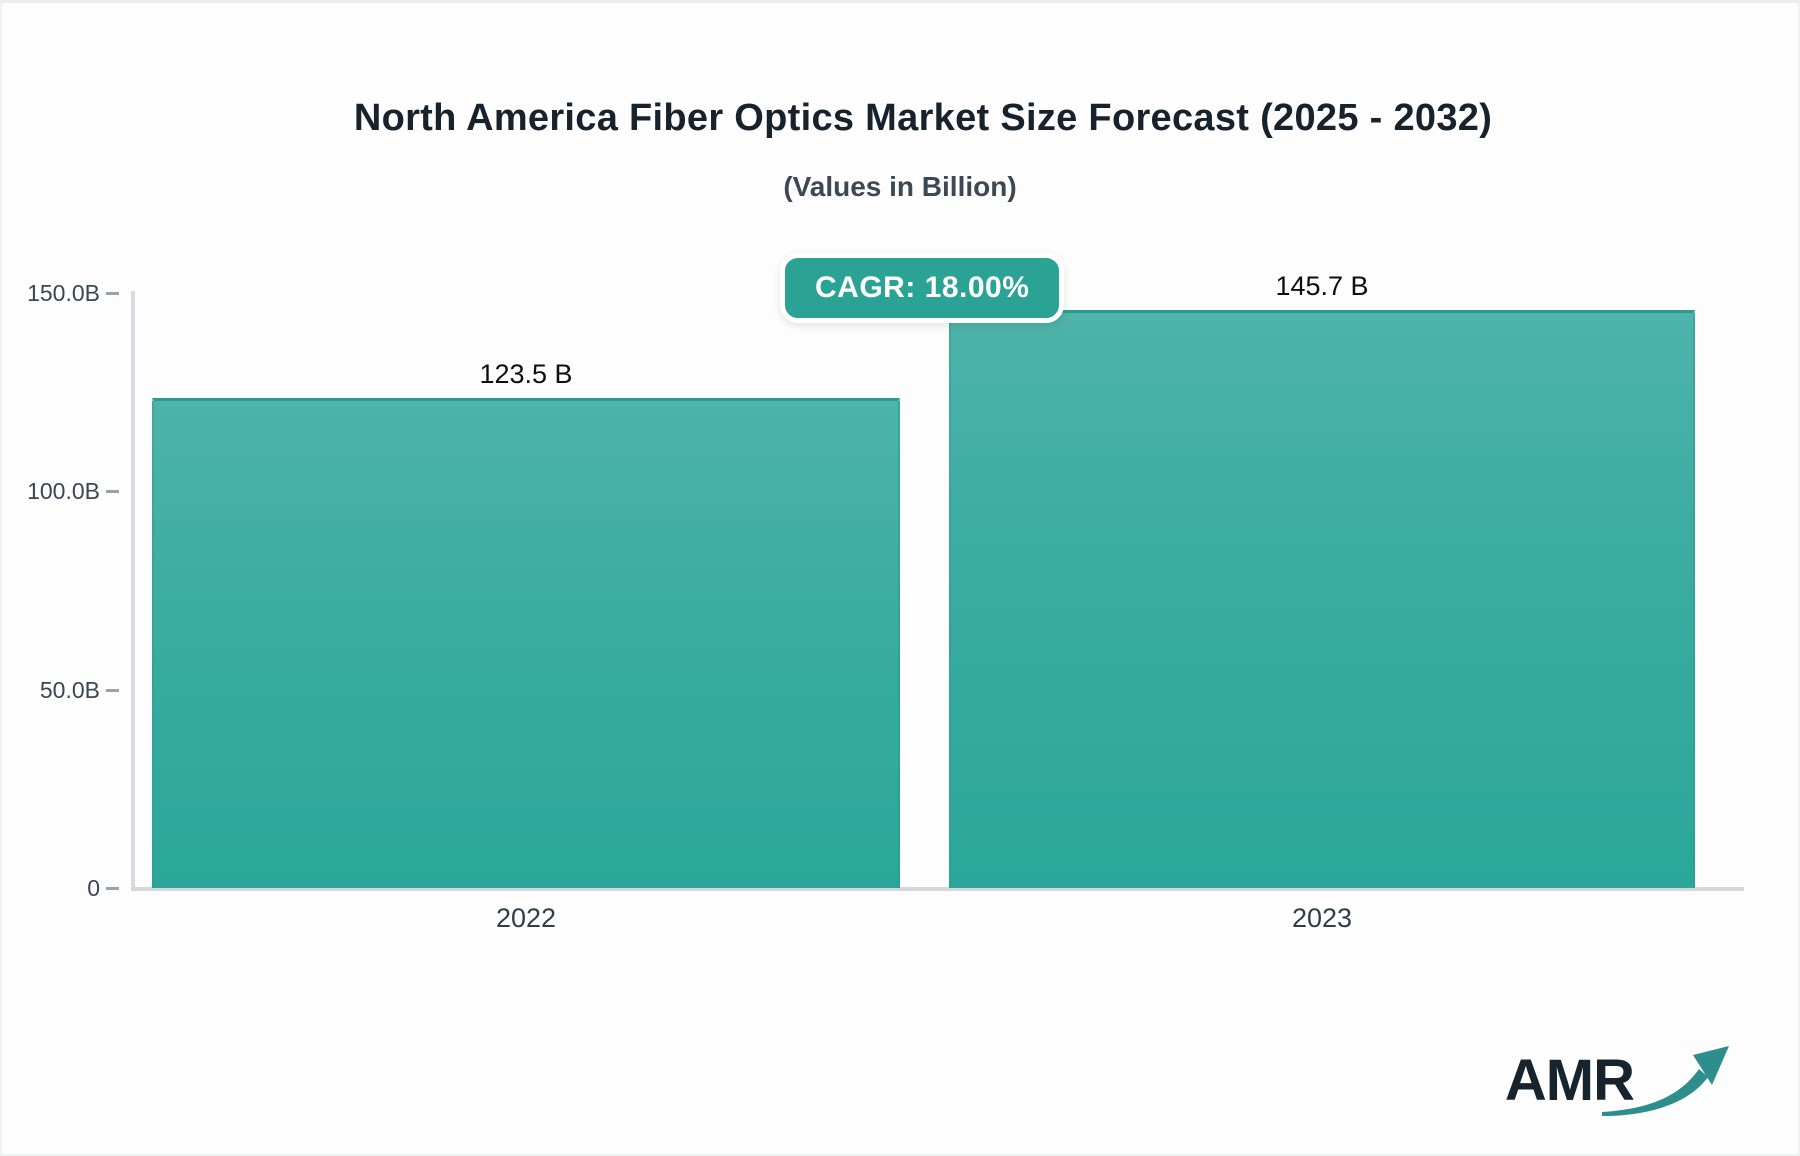  Describe the element at coordinates (1322, 286) in the screenshot. I see `bar-value-label: 145.7 B` at that location.